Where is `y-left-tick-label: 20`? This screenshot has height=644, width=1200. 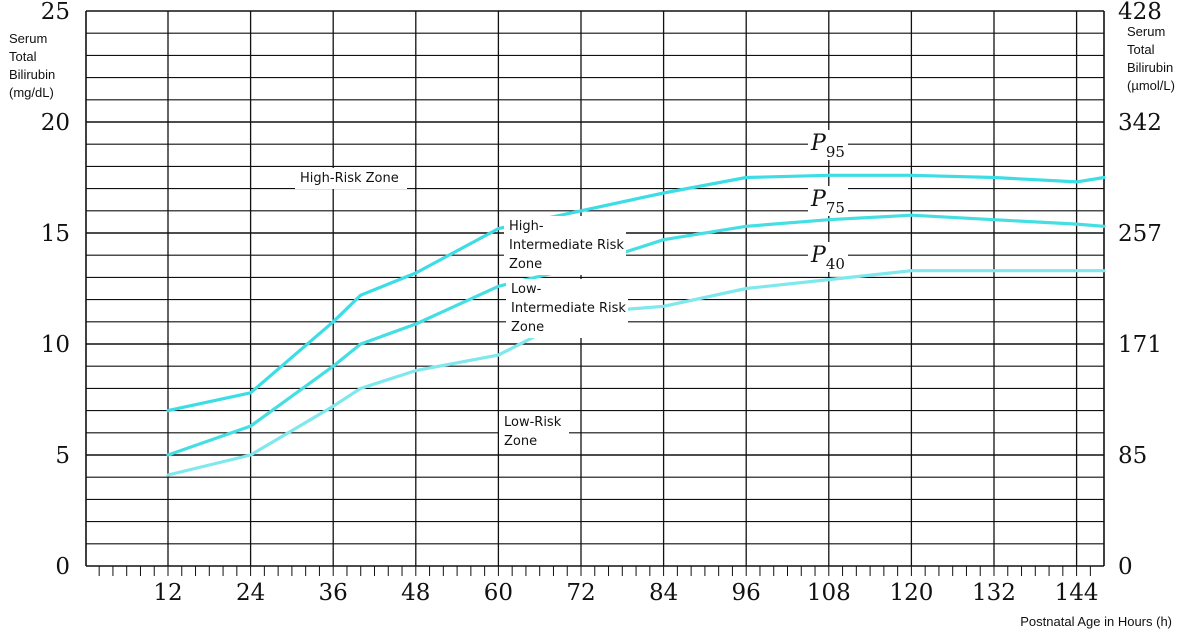
y-left-tick-label: 20 is located at coordinates (55, 123).